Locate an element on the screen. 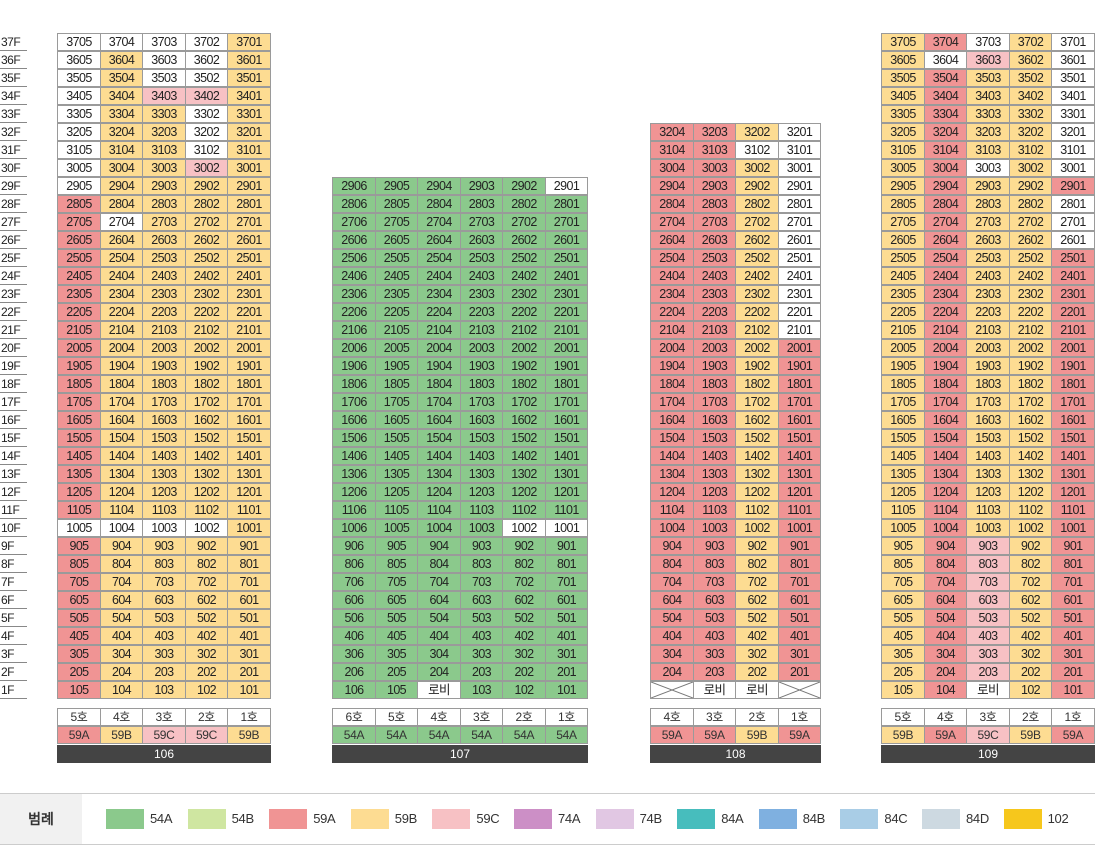 The width and height of the screenshot is (1095, 858). unit-cell: 201 is located at coordinates (1073, 672).